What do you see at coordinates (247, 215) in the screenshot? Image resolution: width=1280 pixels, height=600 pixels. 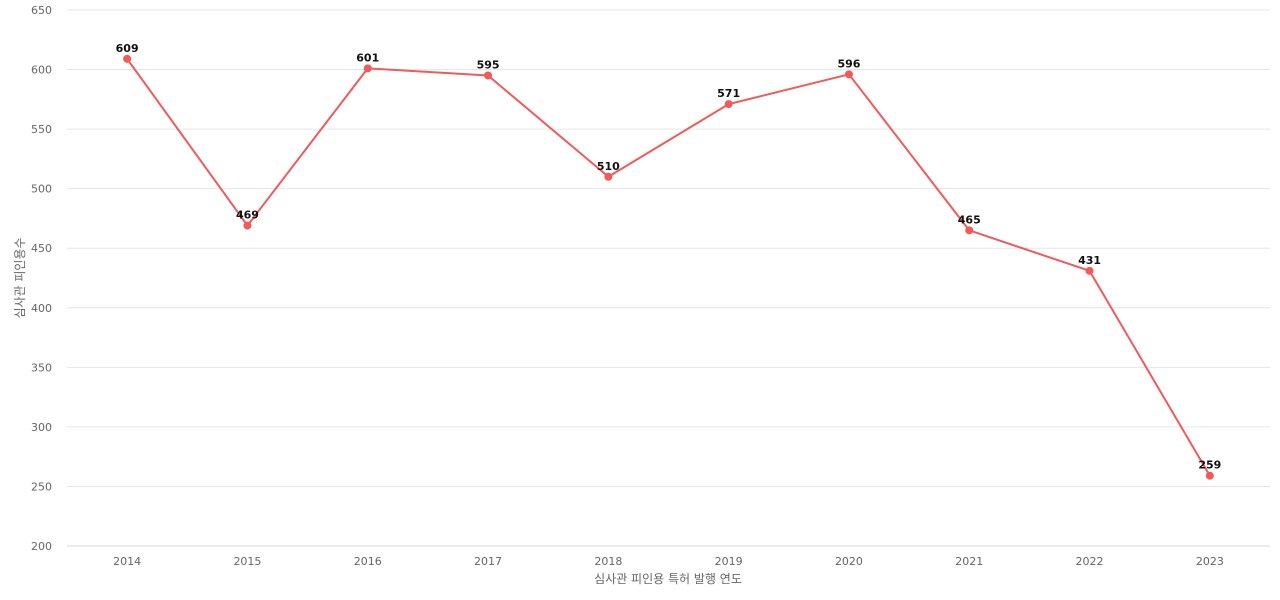 I see `data-label: 469` at bounding box center [247, 215].